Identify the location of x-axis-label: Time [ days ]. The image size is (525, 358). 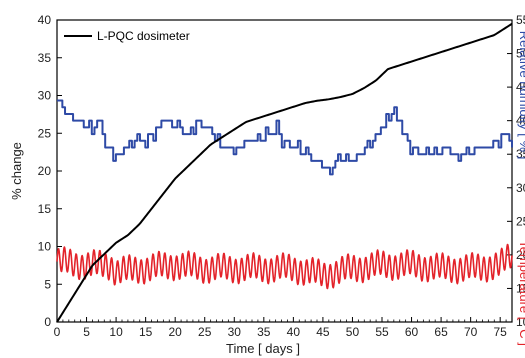
(263, 348).